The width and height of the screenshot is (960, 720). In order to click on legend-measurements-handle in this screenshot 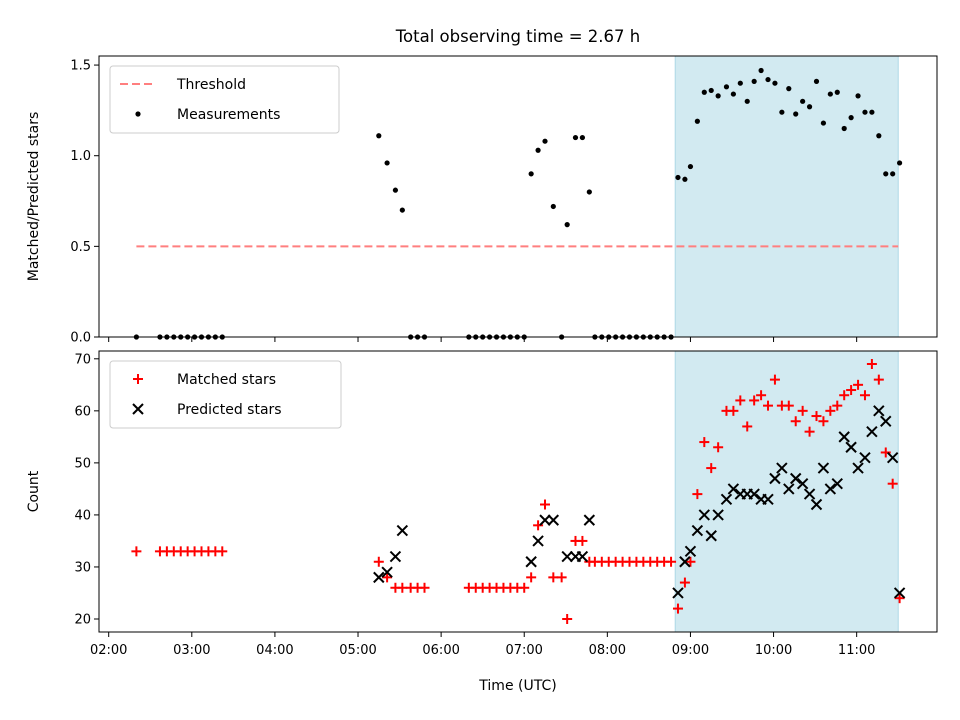, I will do `click(138, 114)`.